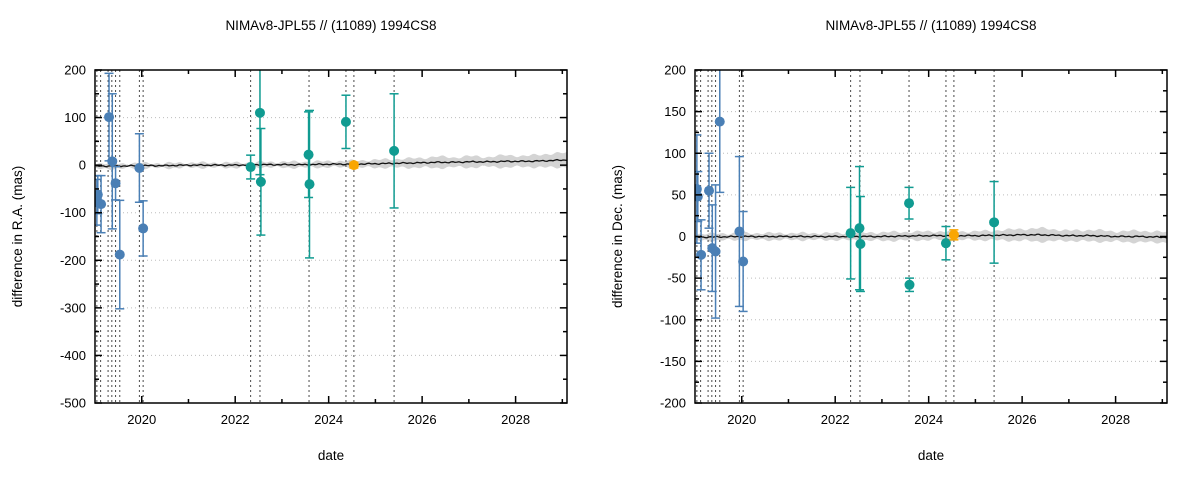 This screenshot has height=480, width=1200. I want to click on y-tick-label: -400, so click(73, 355).